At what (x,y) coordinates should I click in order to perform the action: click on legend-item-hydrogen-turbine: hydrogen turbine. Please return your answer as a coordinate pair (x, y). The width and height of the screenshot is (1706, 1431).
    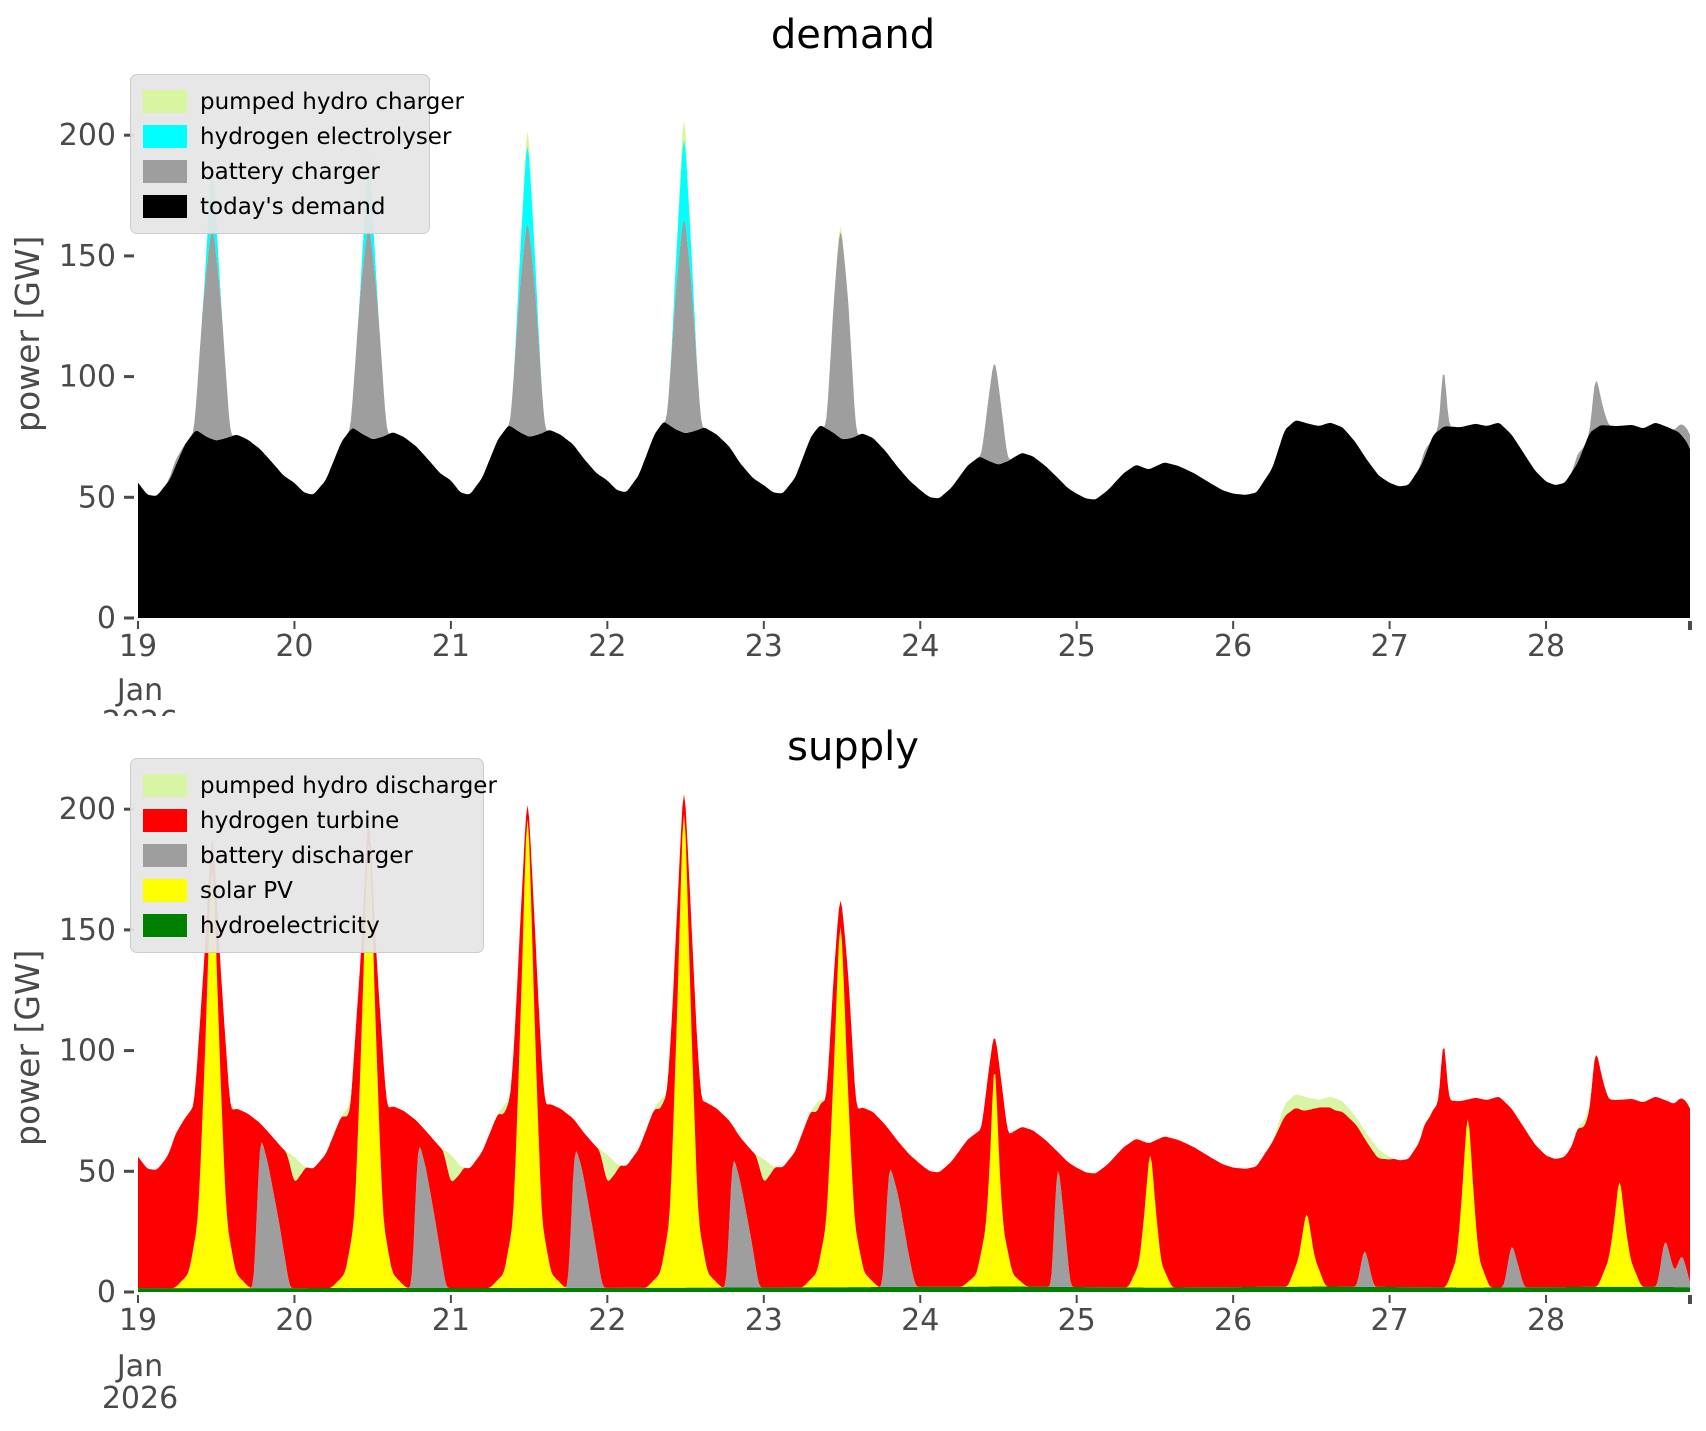
    Looking at the image, I should click on (304, 820).